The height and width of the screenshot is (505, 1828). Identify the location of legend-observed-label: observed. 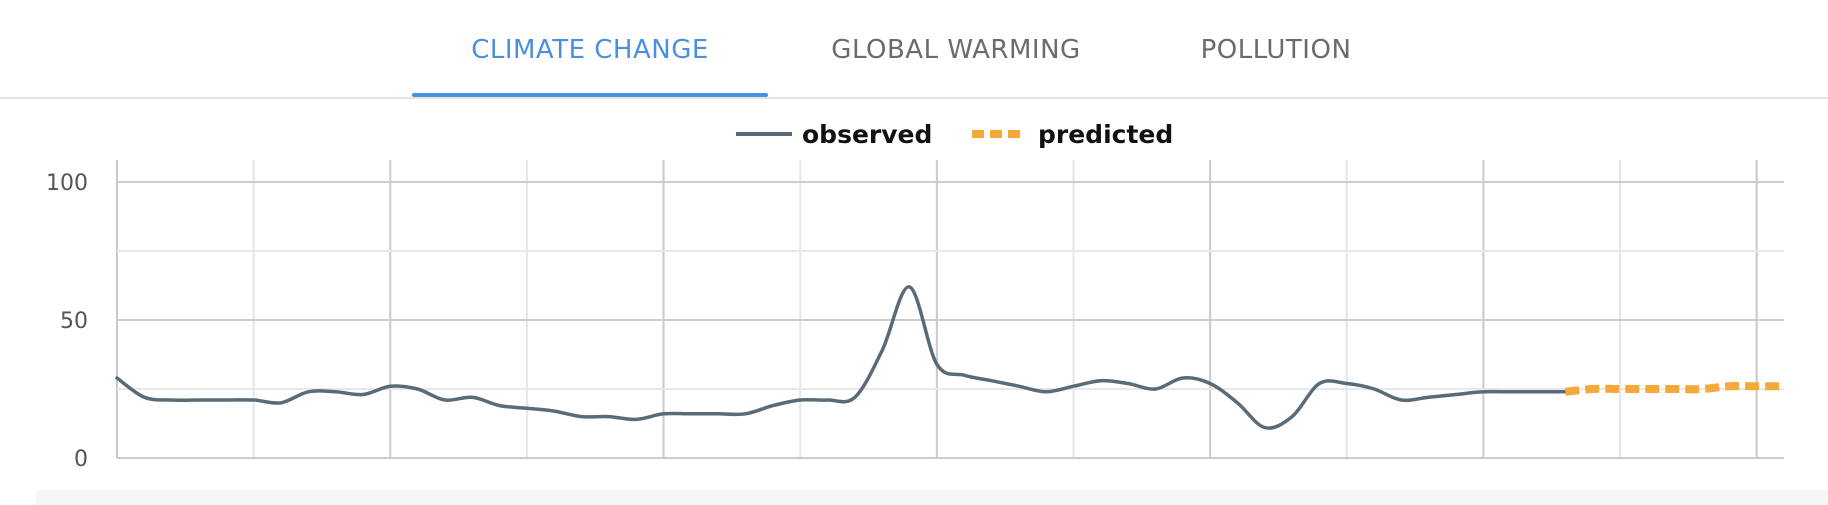
(867, 134).